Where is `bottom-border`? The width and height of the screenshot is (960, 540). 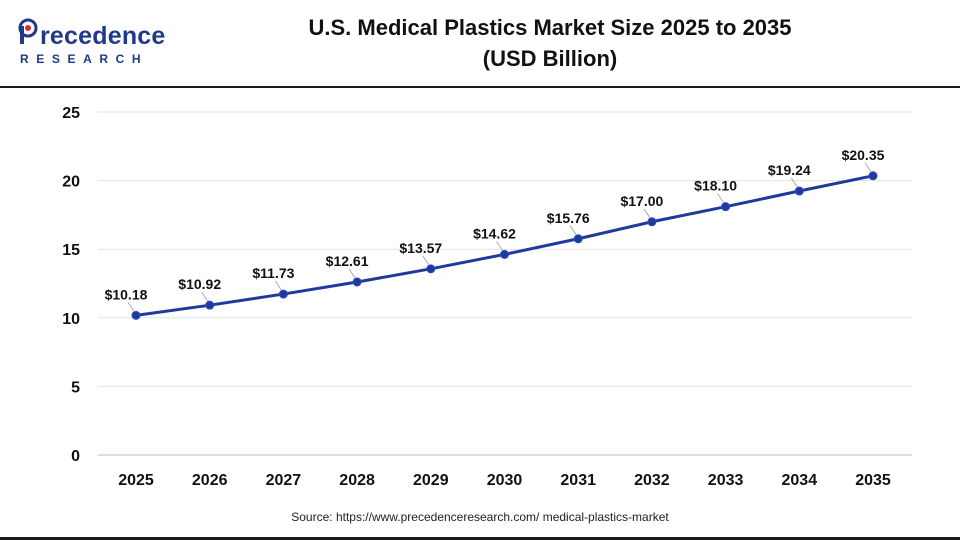 bottom-border is located at coordinates (480, 538).